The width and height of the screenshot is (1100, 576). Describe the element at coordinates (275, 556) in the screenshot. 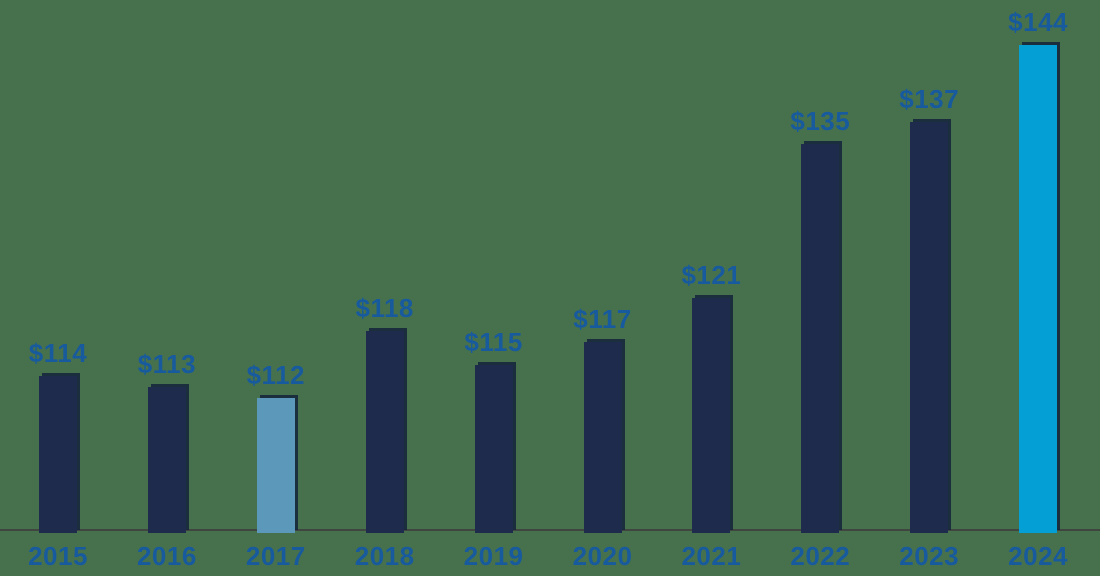

I see `x-axis-label-2017: 2017` at that location.